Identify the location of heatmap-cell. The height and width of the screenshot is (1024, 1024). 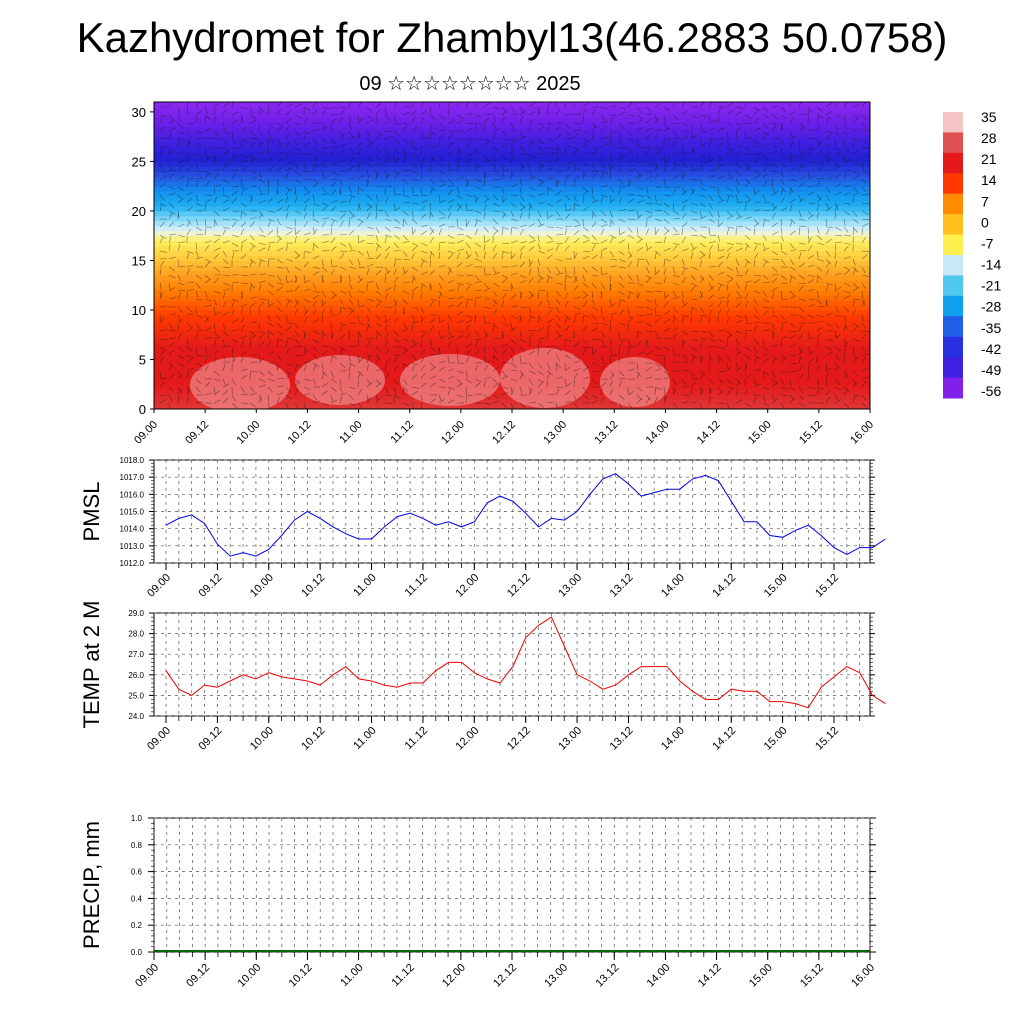
(512, 253).